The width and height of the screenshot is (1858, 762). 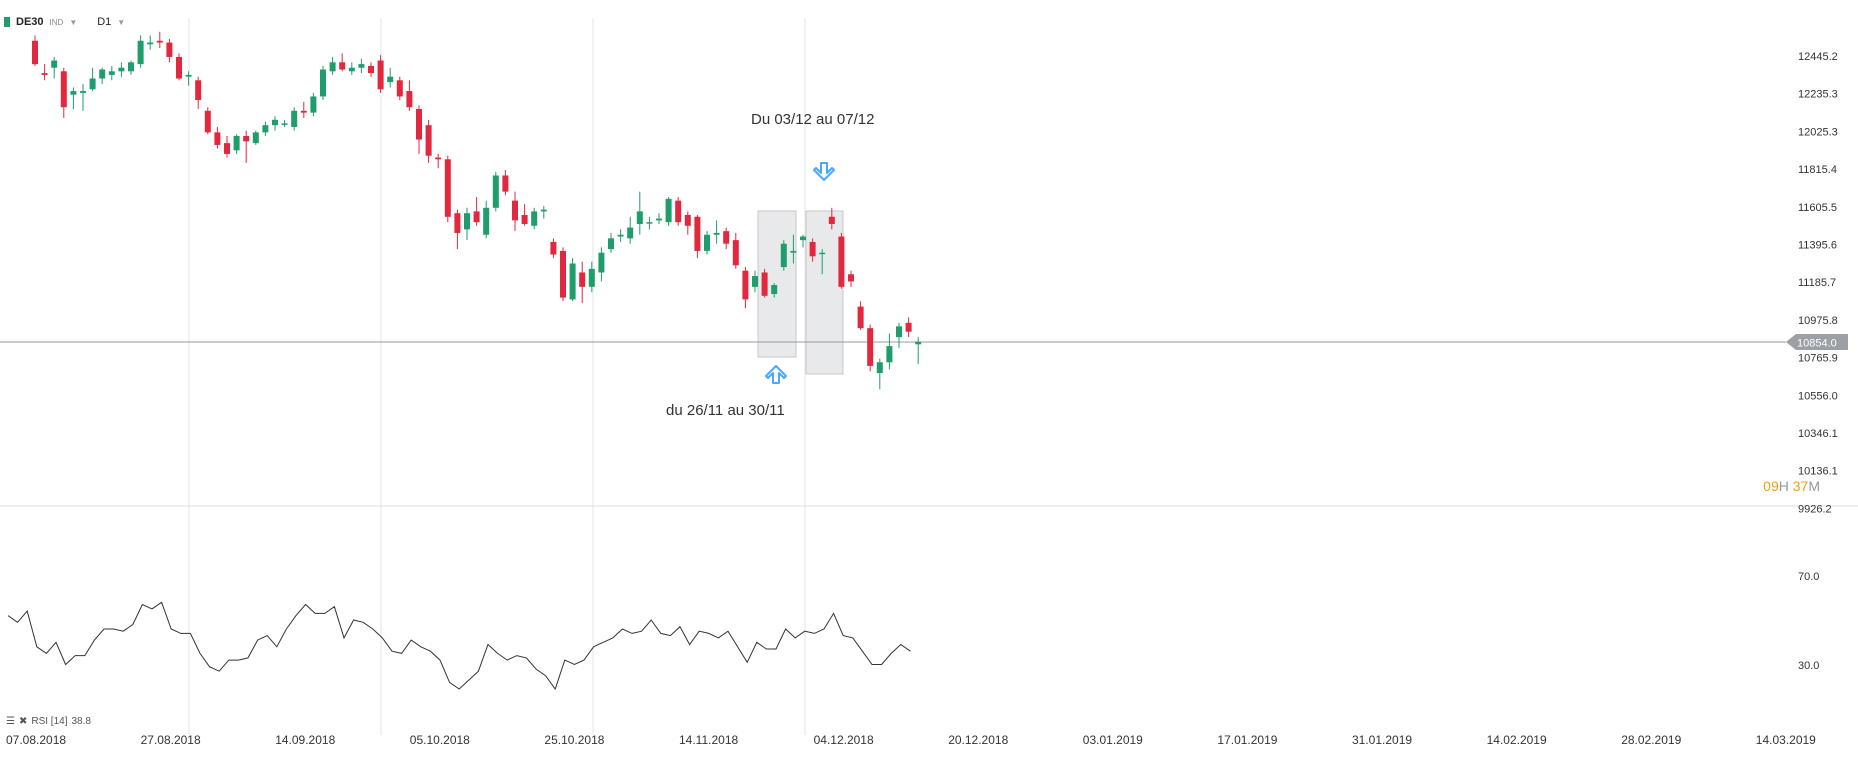 I want to click on symbol-name: DE30, so click(x=30, y=22).